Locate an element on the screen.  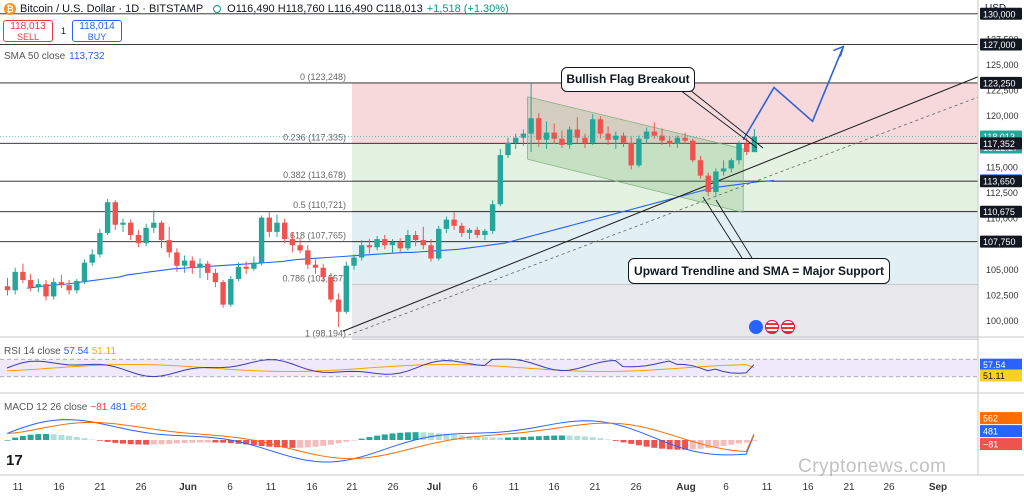
event-icon is located at coordinates (756, 327).